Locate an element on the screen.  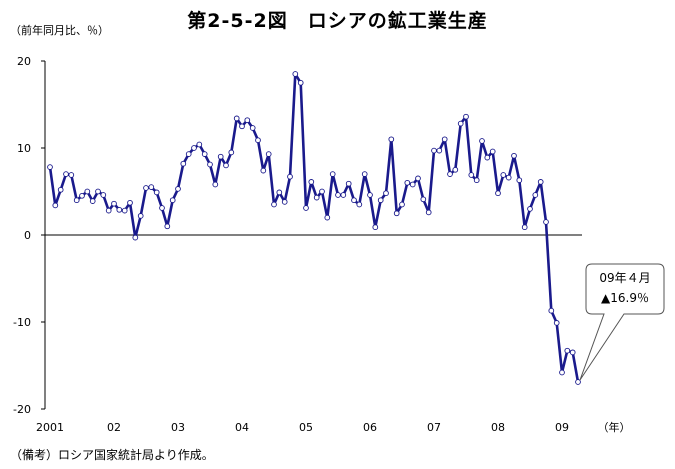
callout-date: 09年４月 is located at coordinates (624, 278).